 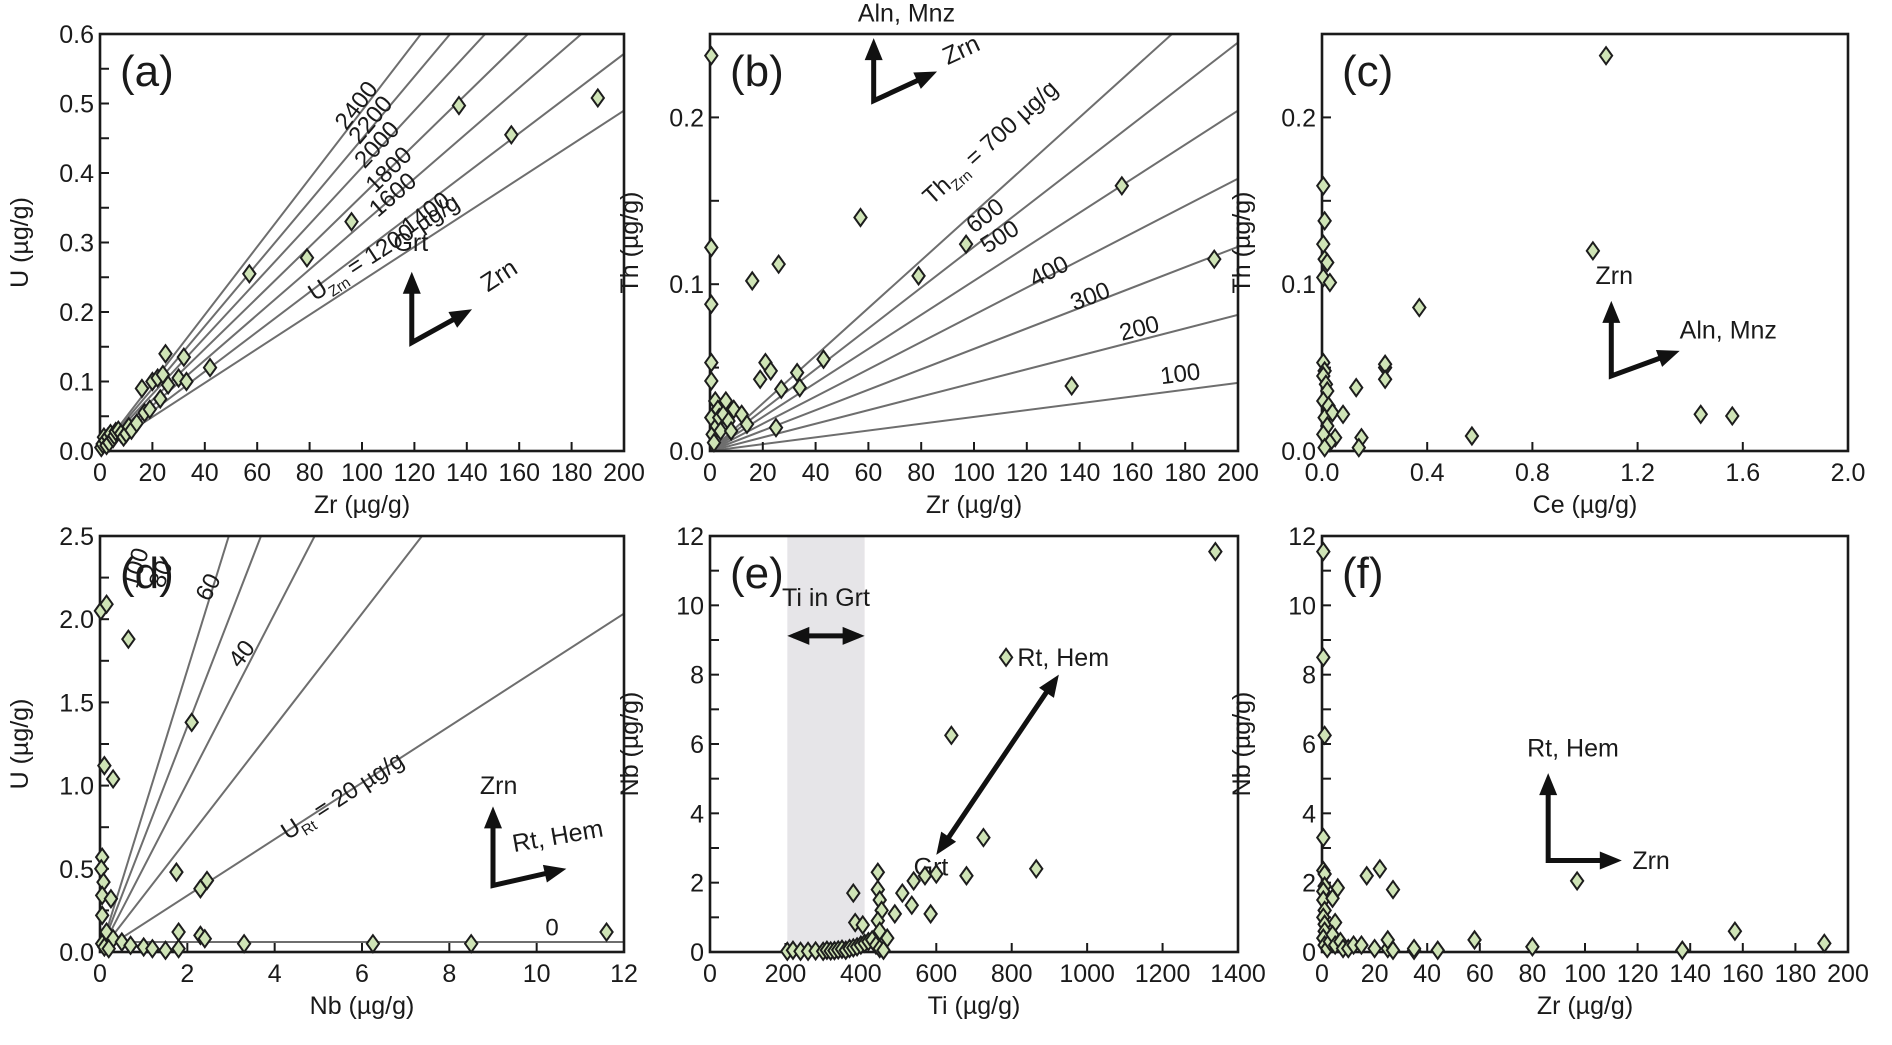 What do you see at coordinates (906, 13) in the screenshot?
I see `annotation-label: Aln, Mnz` at bounding box center [906, 13].